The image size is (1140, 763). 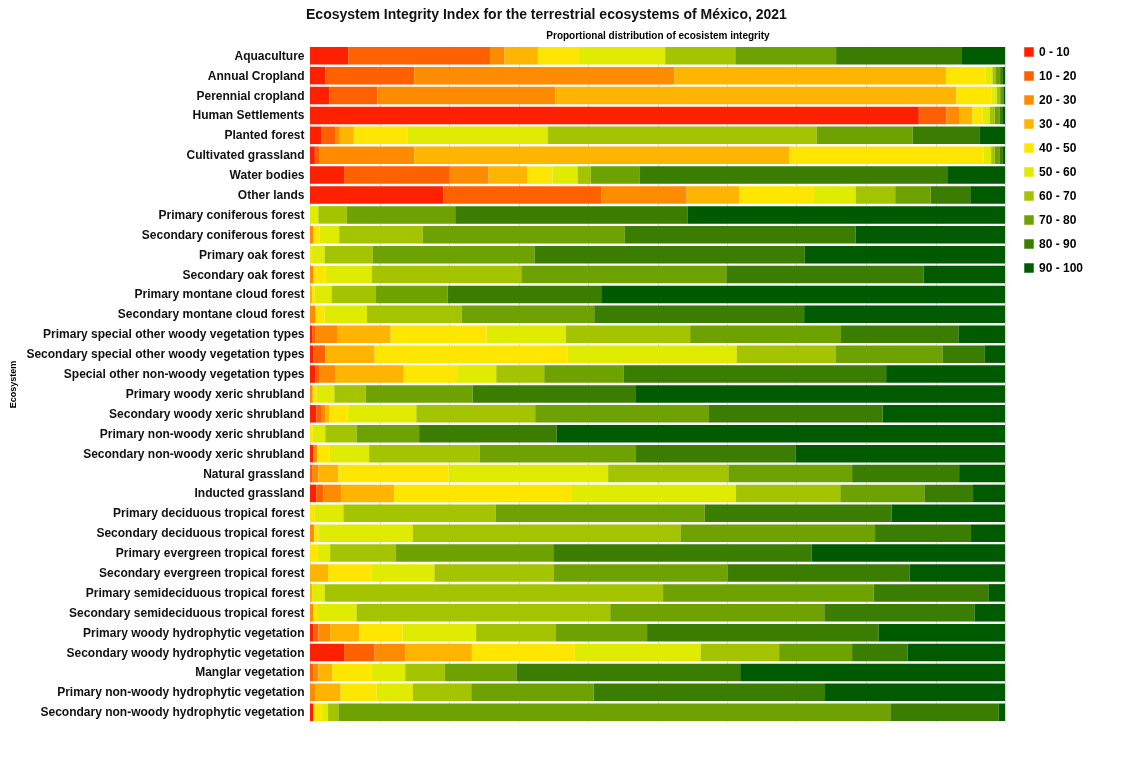 I want to click on y-tick-label: Primary woody xeric shrubland, so click(x=215, y=393).